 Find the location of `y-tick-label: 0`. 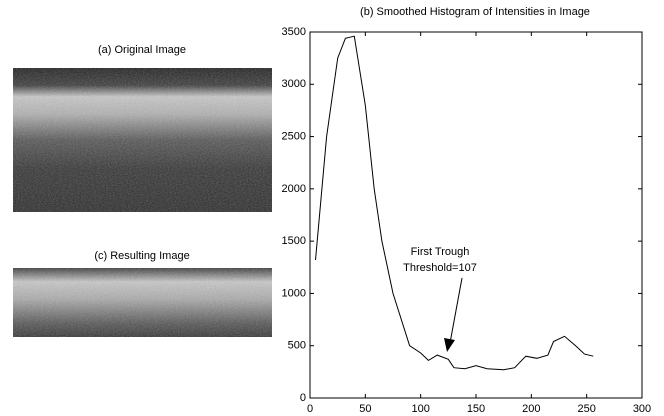

y-tick-label: 0 is located at coordinates (303, 398).